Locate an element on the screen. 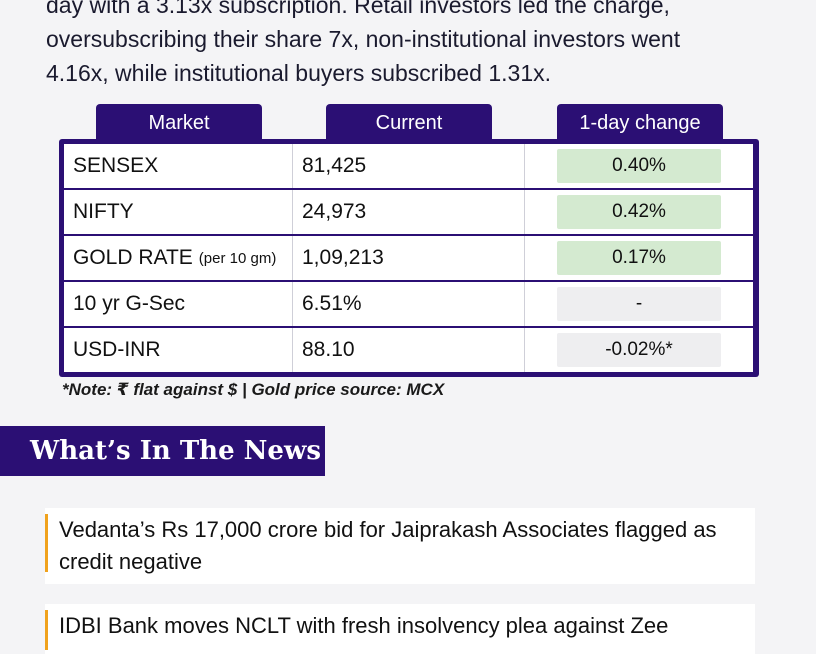  change-badge: 0.17% is located at coordinates (639, 258).